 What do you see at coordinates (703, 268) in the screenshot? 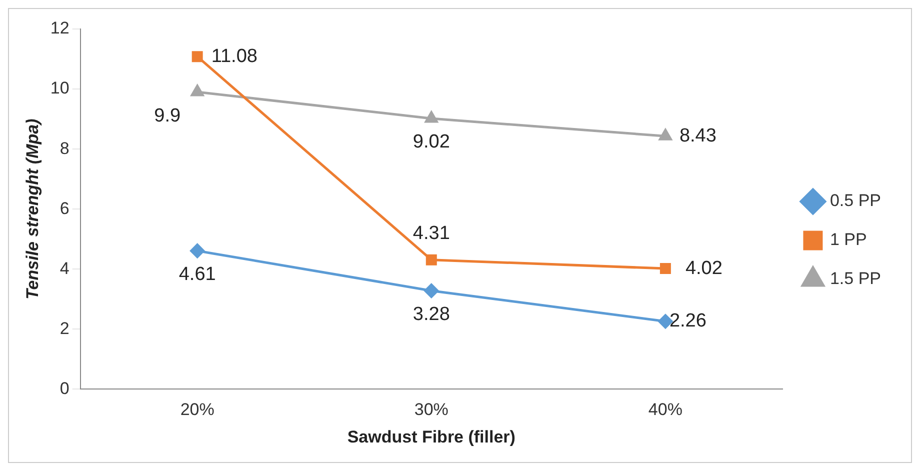
I see `data-label: 4.02` at bounding box center [703, 268].